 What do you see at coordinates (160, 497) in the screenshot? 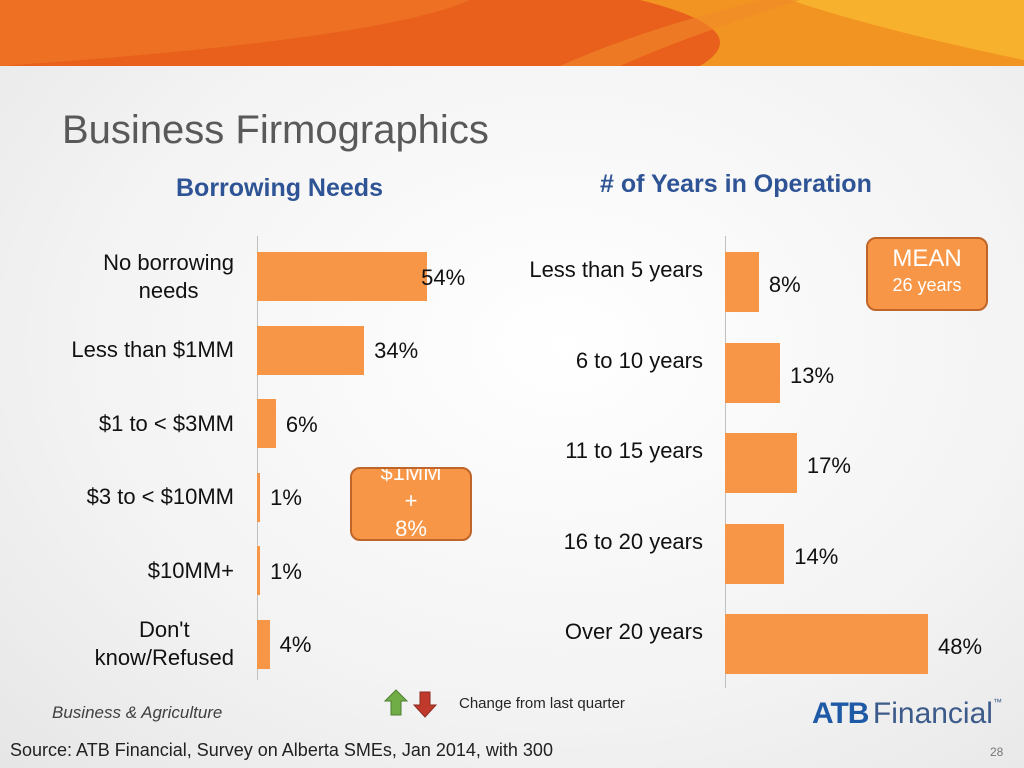
I see `borrowing-category-label: $3 to < $10MM` at bounding box center [160, 497].